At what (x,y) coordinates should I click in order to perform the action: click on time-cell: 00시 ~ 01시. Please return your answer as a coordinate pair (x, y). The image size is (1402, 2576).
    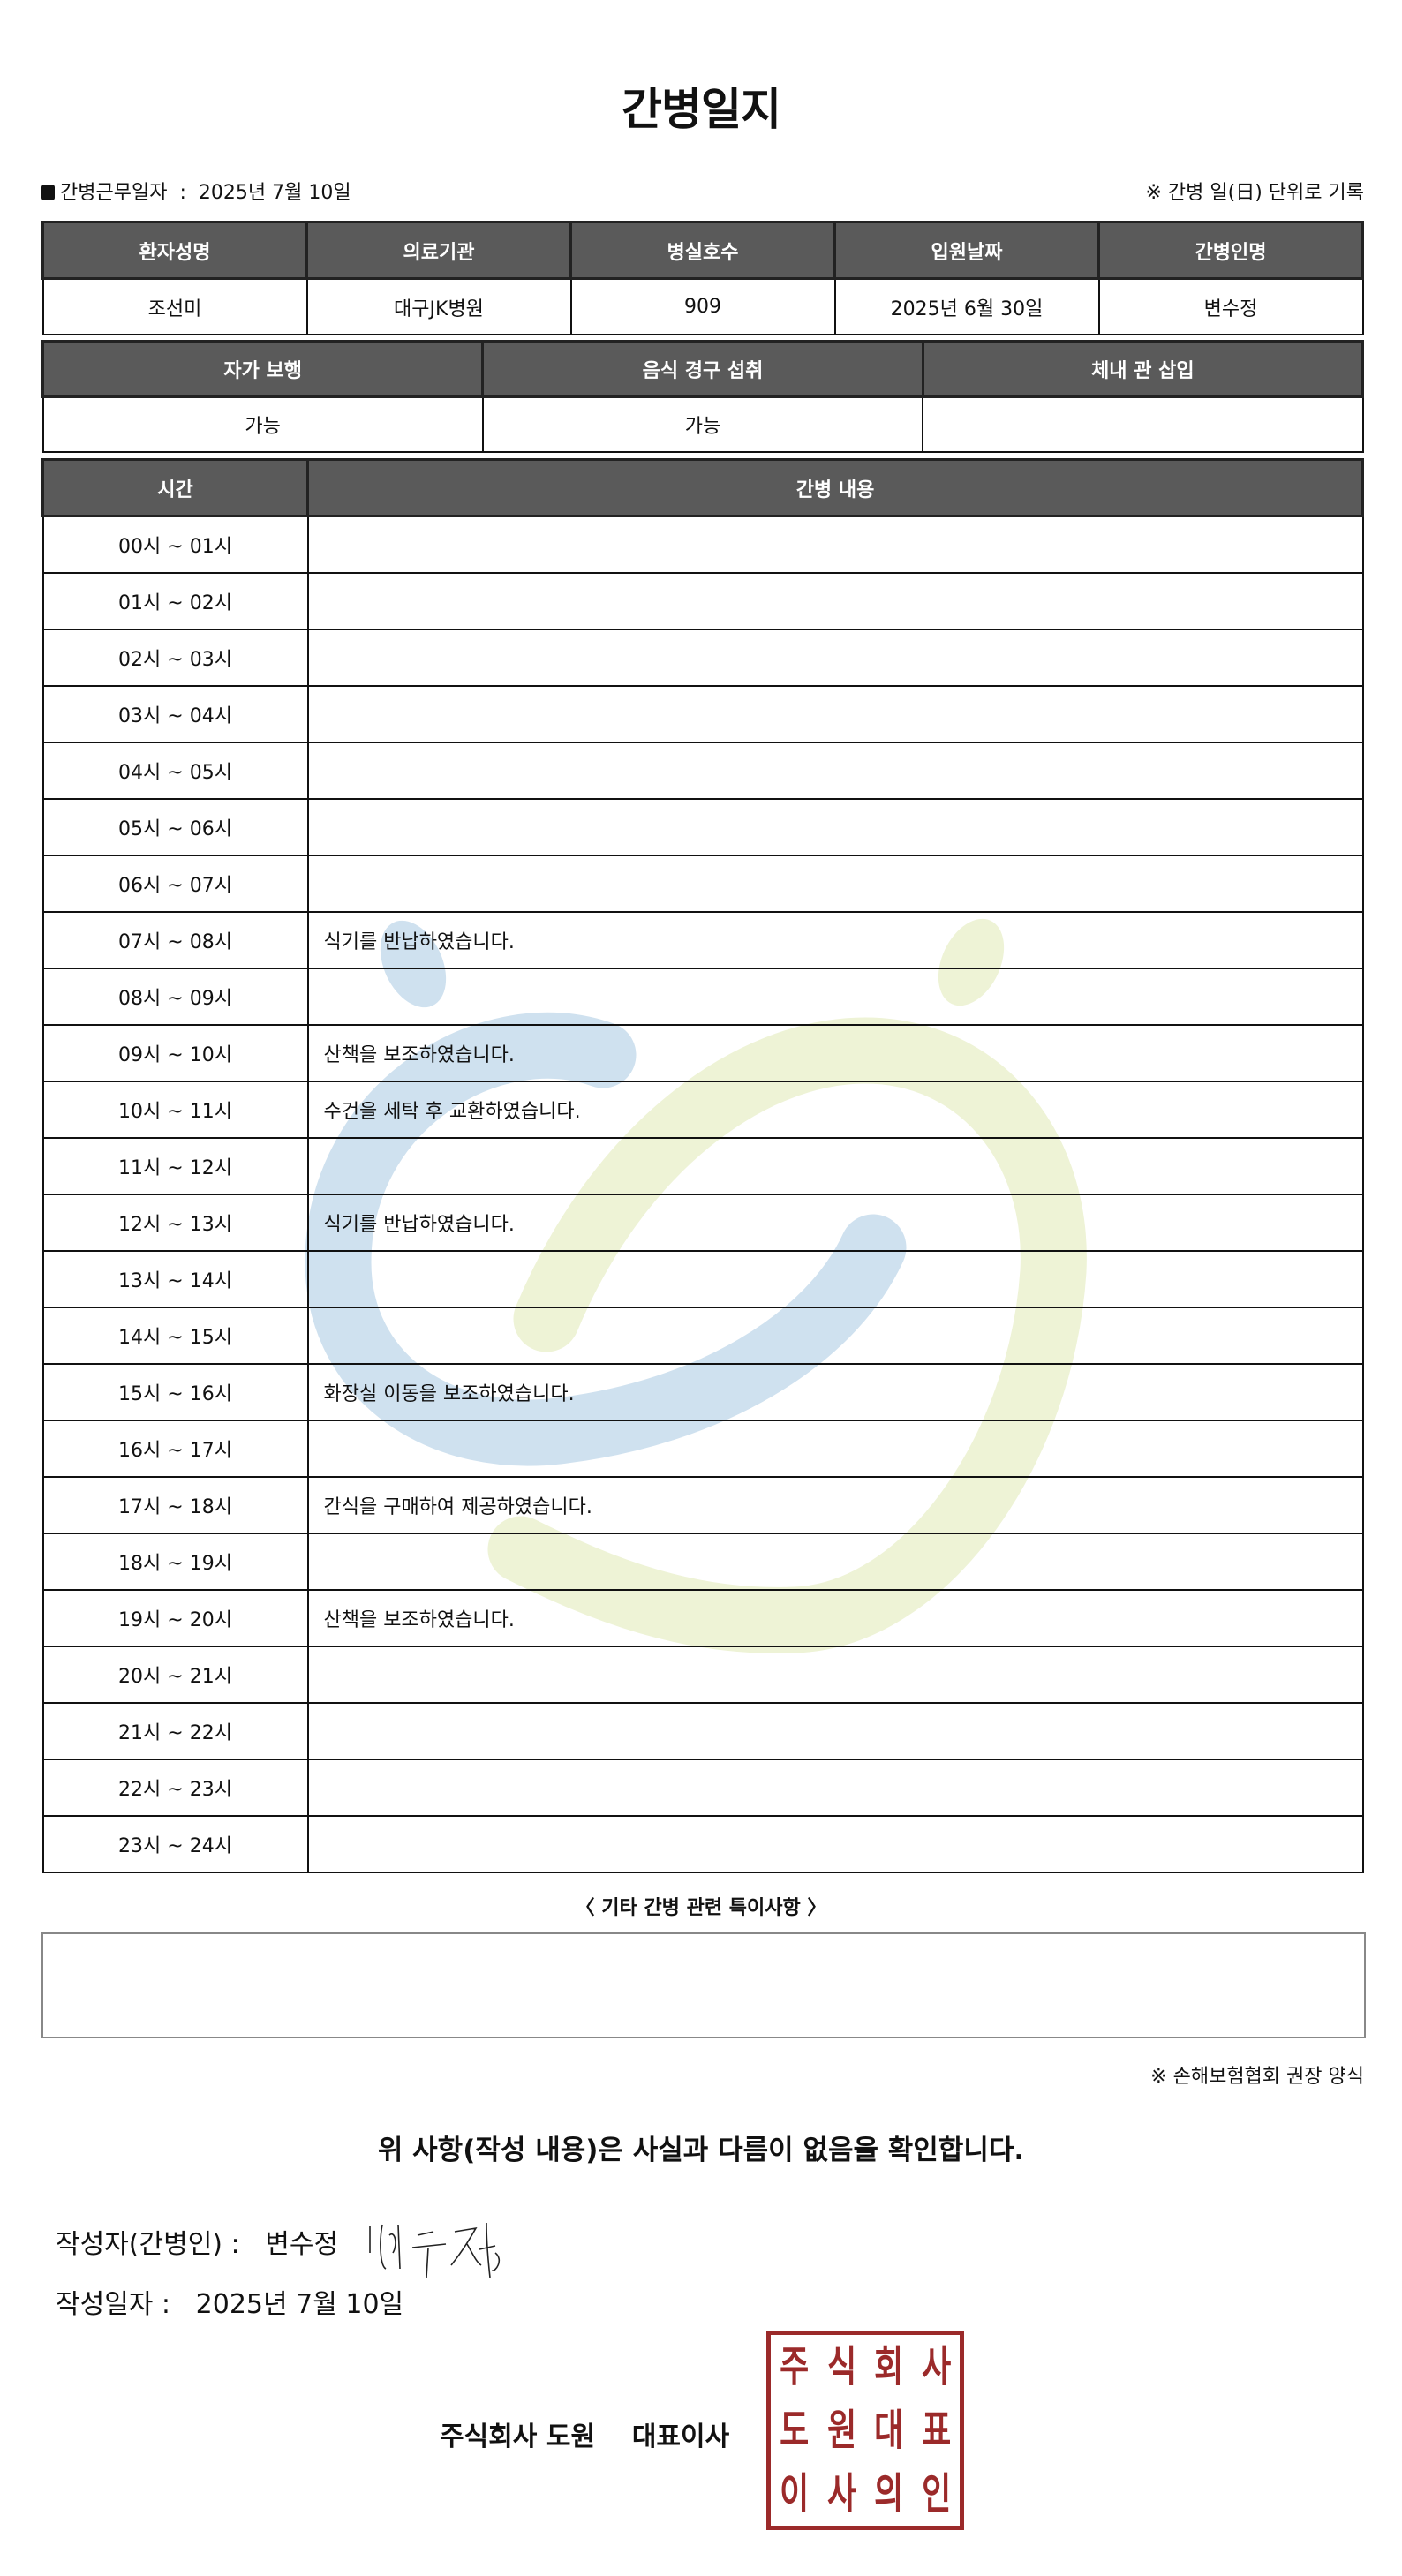
    Looking at the image, I should click on (175, 544).